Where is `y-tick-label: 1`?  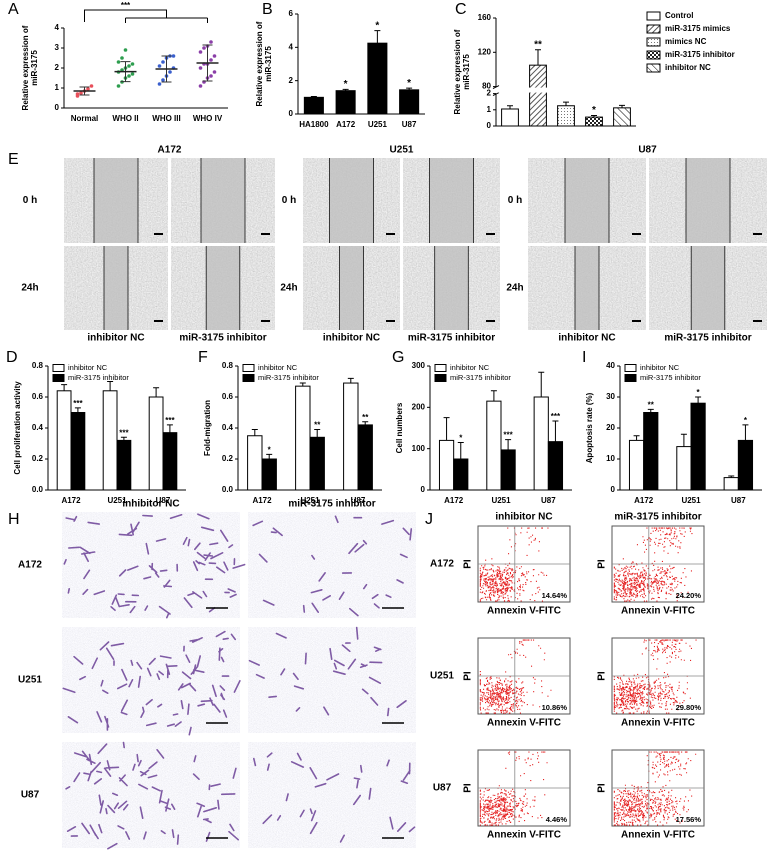
y-tick-label: 1 is located at coordinates (57, 87).